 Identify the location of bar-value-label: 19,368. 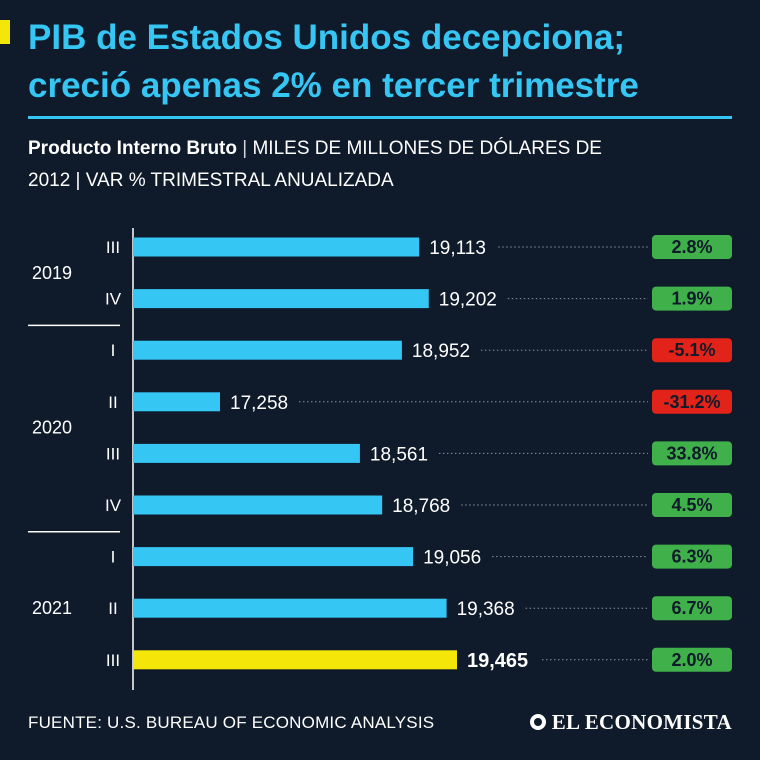
(486, 609).